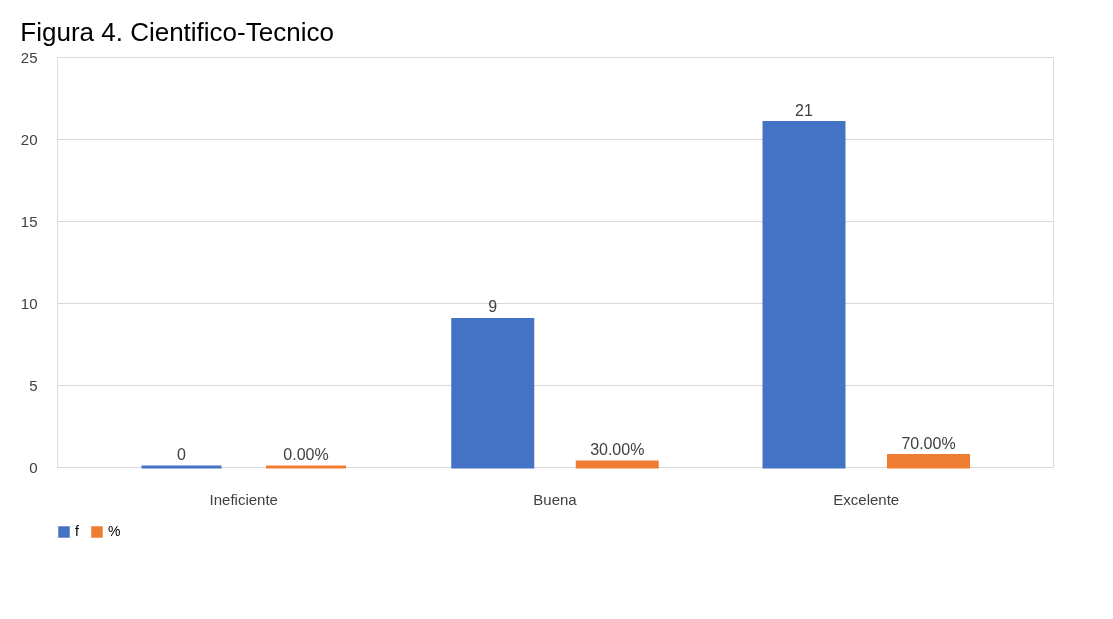  Describe the element at coordinates (804, 110) in the screenshot. I see `data-label: 21` at that location.